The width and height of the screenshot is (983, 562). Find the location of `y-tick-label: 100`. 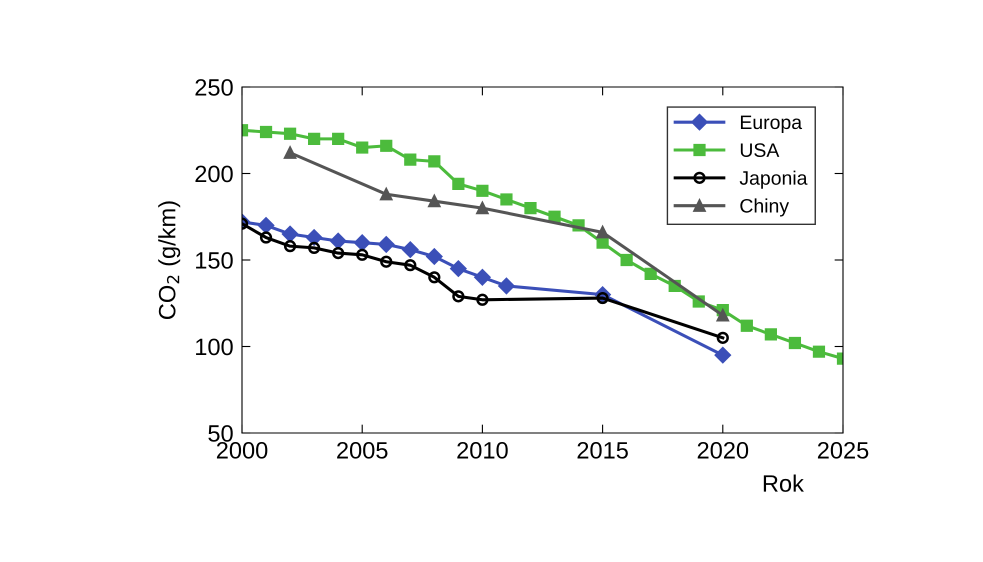

y-tick-label: 100 is located at coordinates (214, 347).